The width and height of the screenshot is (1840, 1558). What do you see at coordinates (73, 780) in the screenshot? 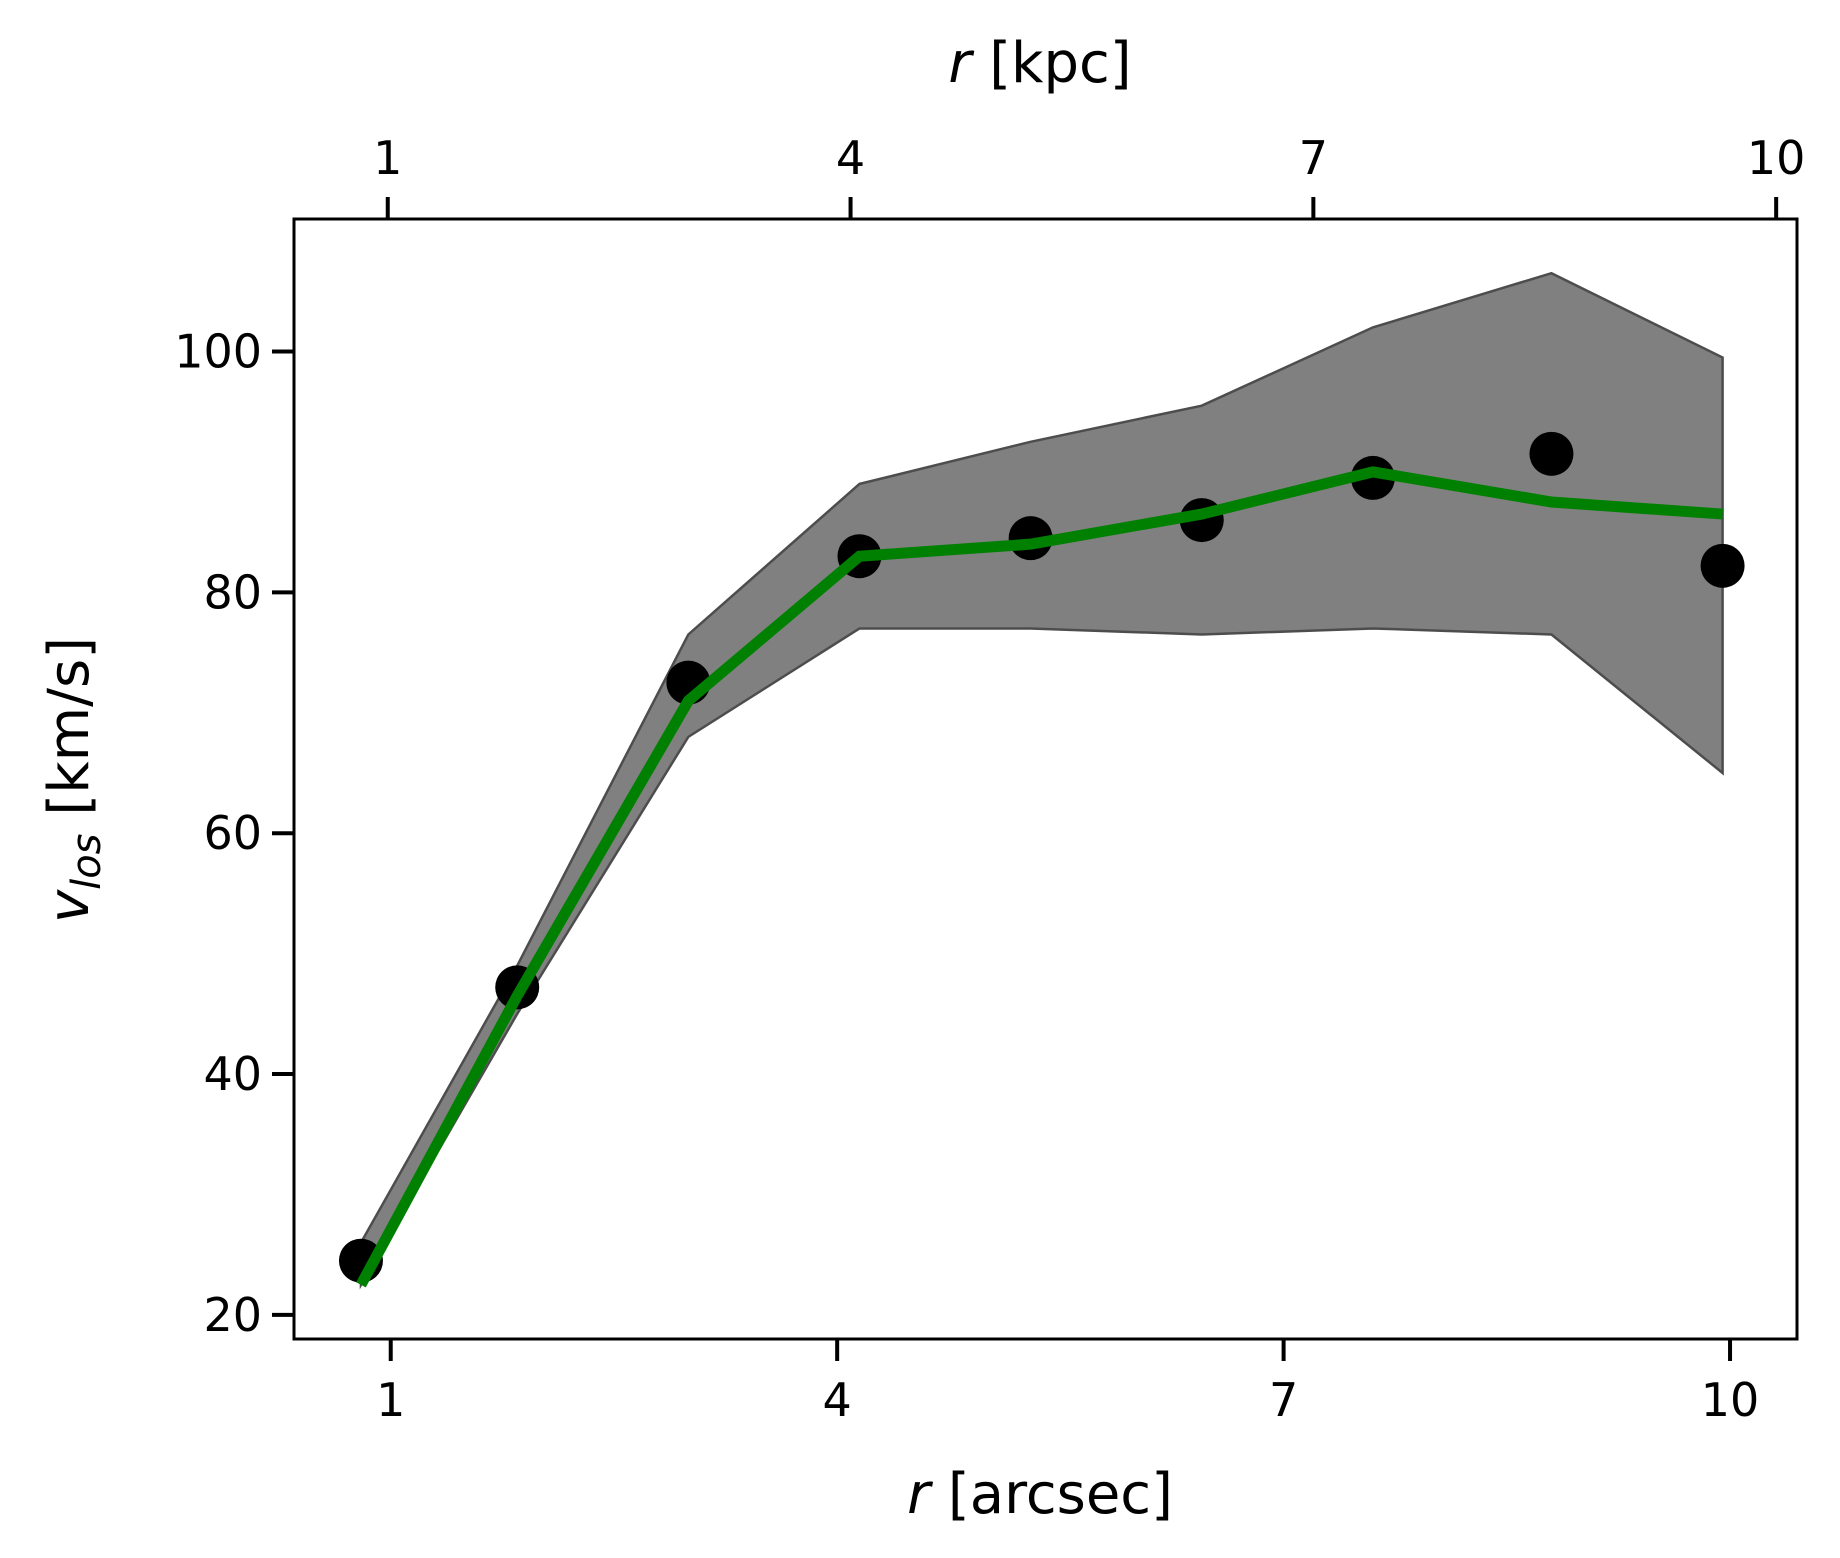
I see `y-axis-label: vlos [km/s]` at bounding box center [73, 780].